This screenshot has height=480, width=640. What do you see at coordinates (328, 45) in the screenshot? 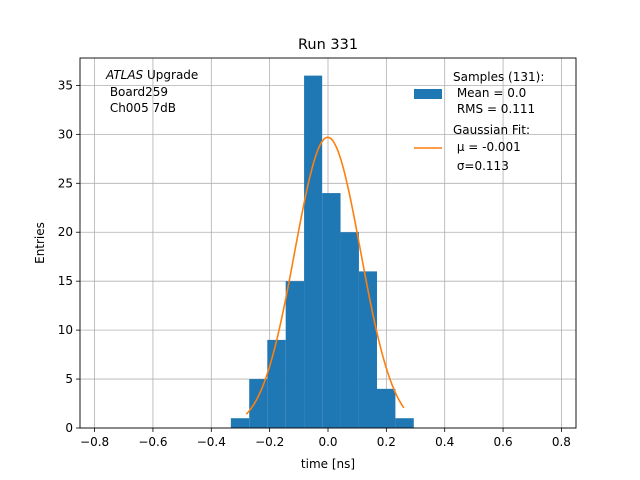
I see `chart-title: Run 331` at bounding box center [328, 45].